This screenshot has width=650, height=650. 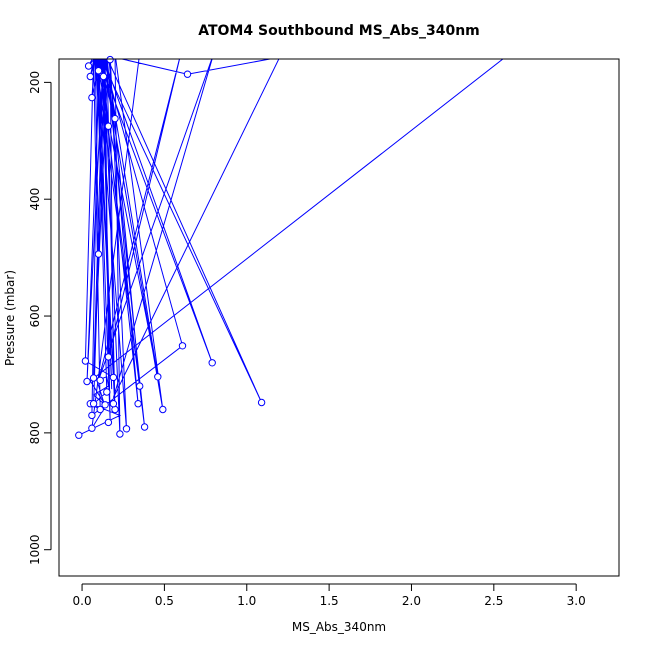 What do you see at coordinates (339, 31) in the screenshot?
I see `chart-title: ATOM4 Southbound MS_Abs_340nm` at bounding box center [339, 31].